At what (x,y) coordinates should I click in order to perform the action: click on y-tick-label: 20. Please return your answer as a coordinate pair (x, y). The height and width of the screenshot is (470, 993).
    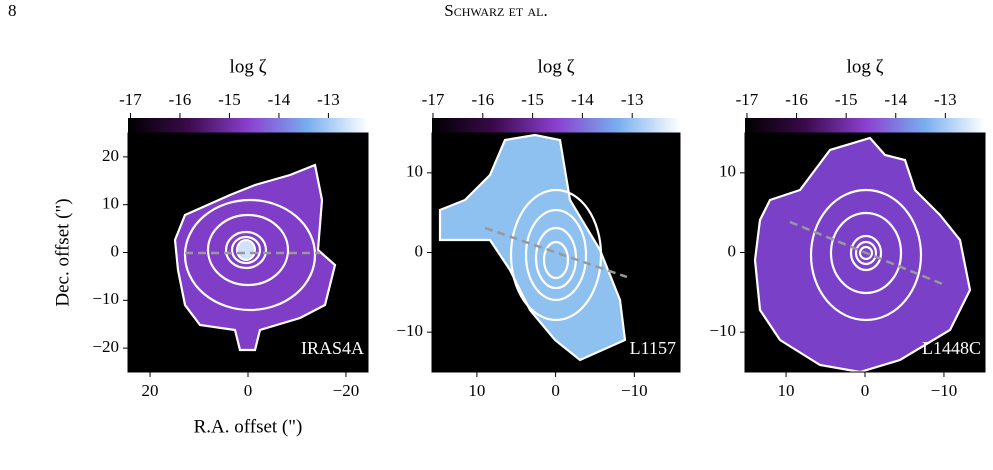
    Looking at the image, I should click on (110, 155).